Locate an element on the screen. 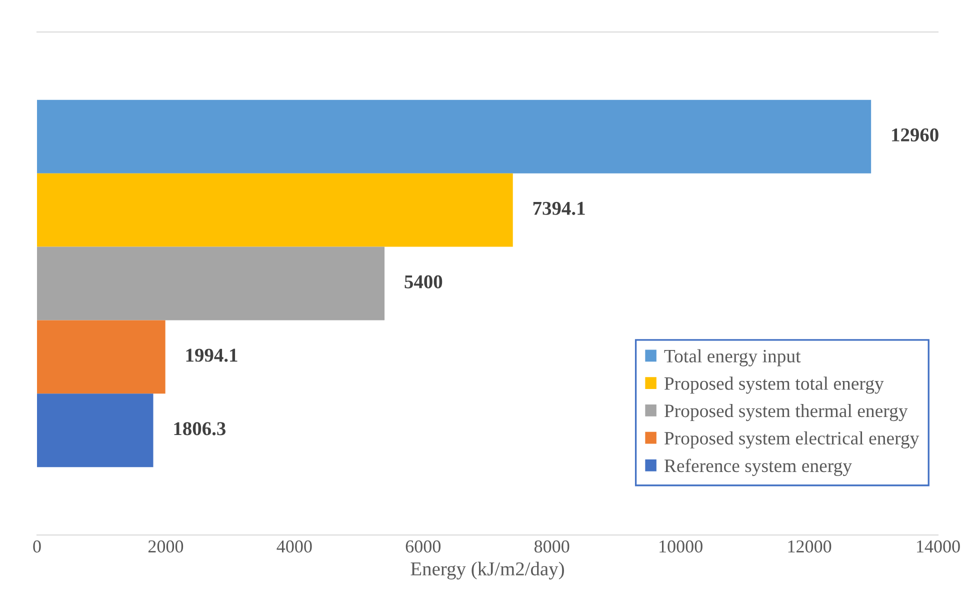 The image size is (971, 612). data-label: 1806.3 is located at coordinates (200, 429).